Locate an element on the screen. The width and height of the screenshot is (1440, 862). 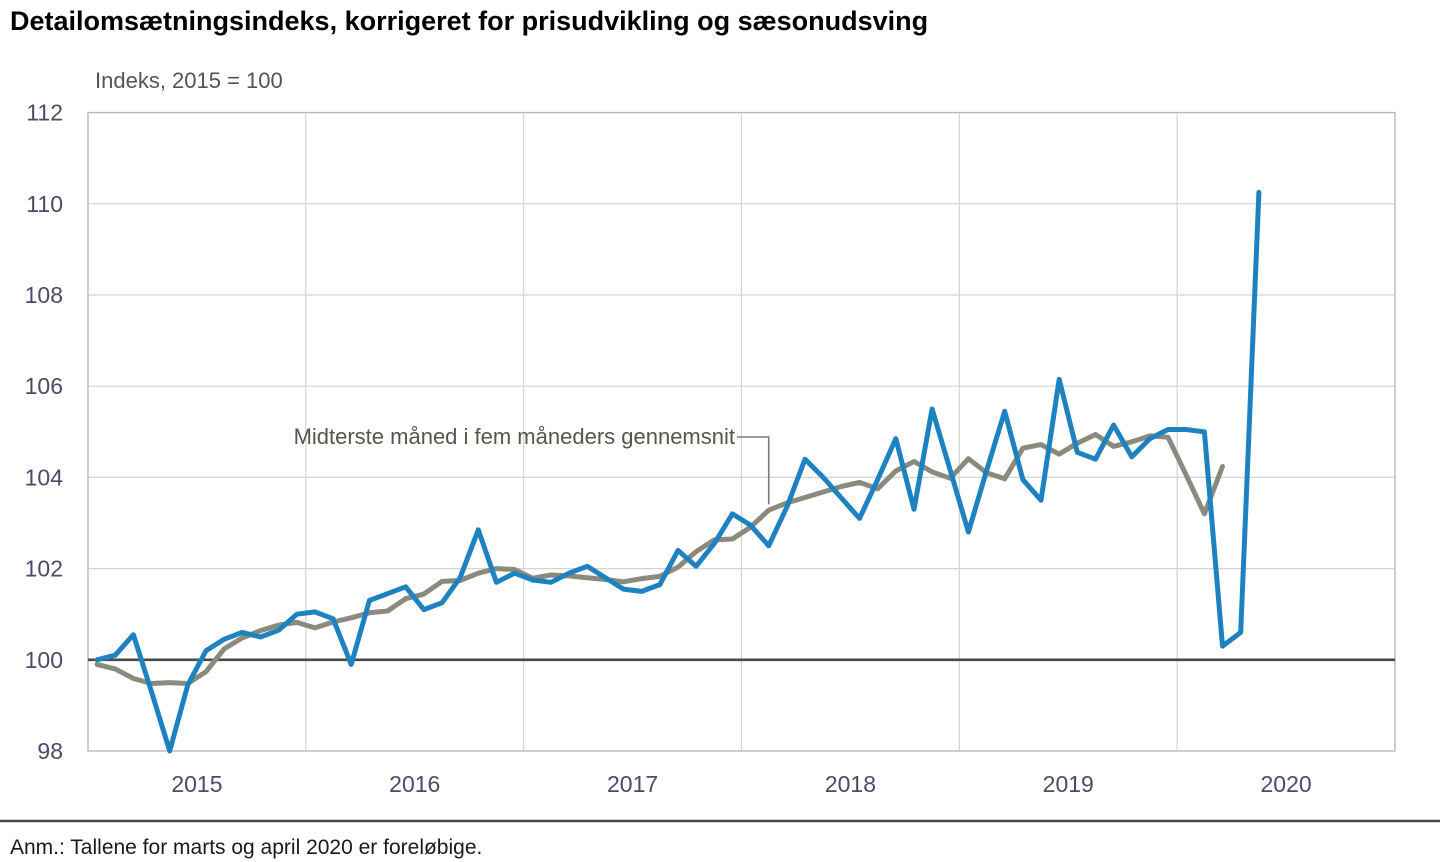
y-axis-unit-label: Indeks, 2015 = 100 is located at coordinates (189, 80).